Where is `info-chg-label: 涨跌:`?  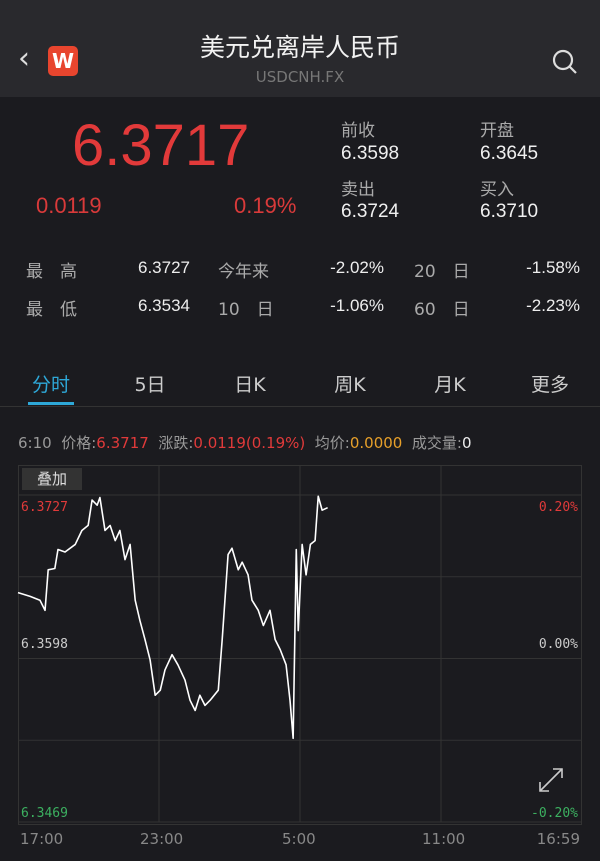
info-chg-label: 涨跌: is located at coordinates (176, 443).